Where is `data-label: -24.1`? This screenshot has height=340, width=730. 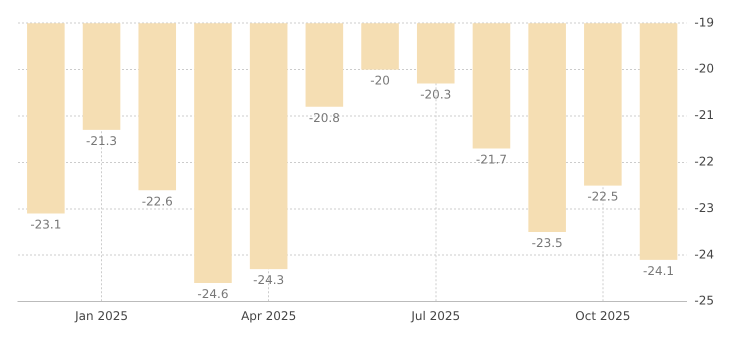
data-label: -24.1 is located at coordinates (658, 271).